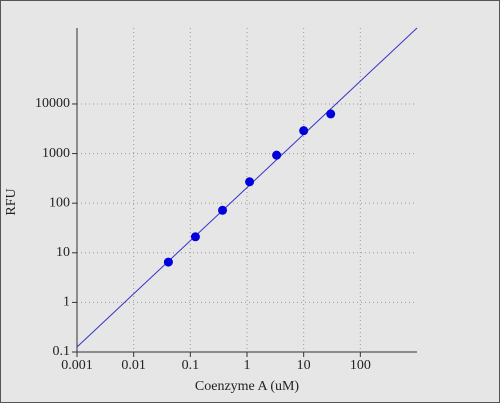 The height and width of the screenshot is (403, 500). I want to click on y-tick-label: 1000, so click(56, 153).